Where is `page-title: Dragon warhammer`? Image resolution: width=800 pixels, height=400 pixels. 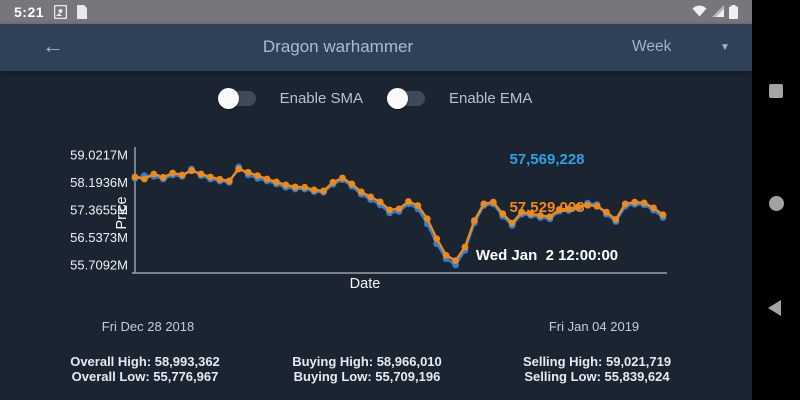 page-title: Dragon warhammer is located at coordinates (338, 46).